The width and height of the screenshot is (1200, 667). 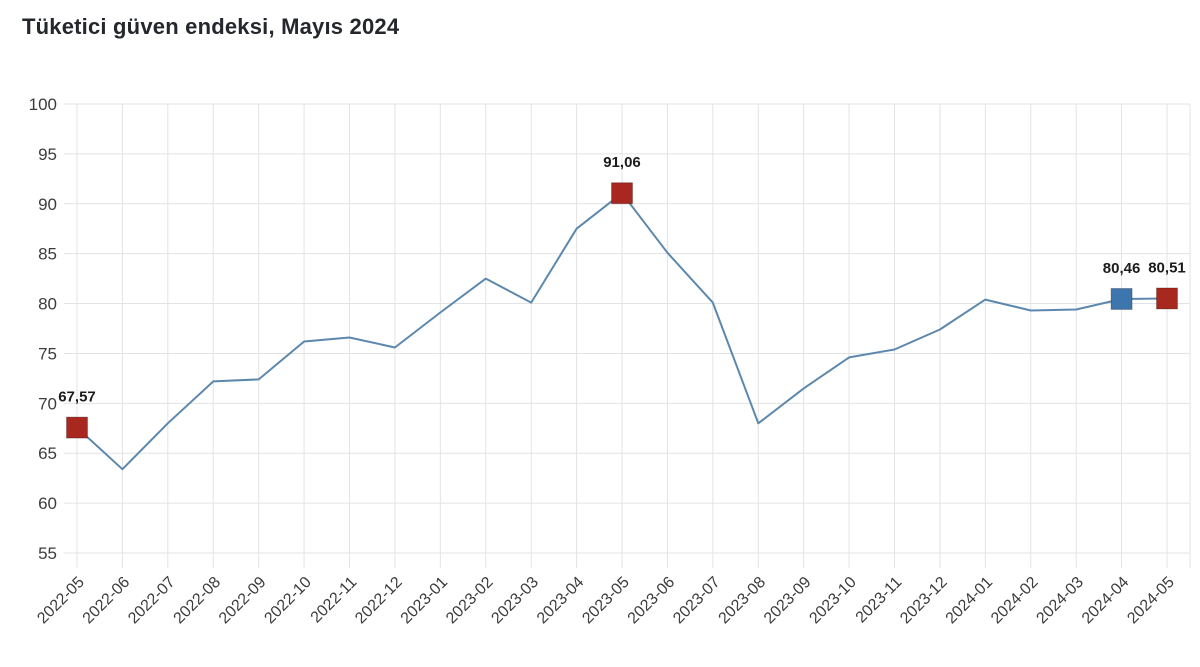 What do you see at coordinates (1060, 601) in the screenshot?
I see `x-tick-label: 2024-03` at bounding box center [1060, 601].